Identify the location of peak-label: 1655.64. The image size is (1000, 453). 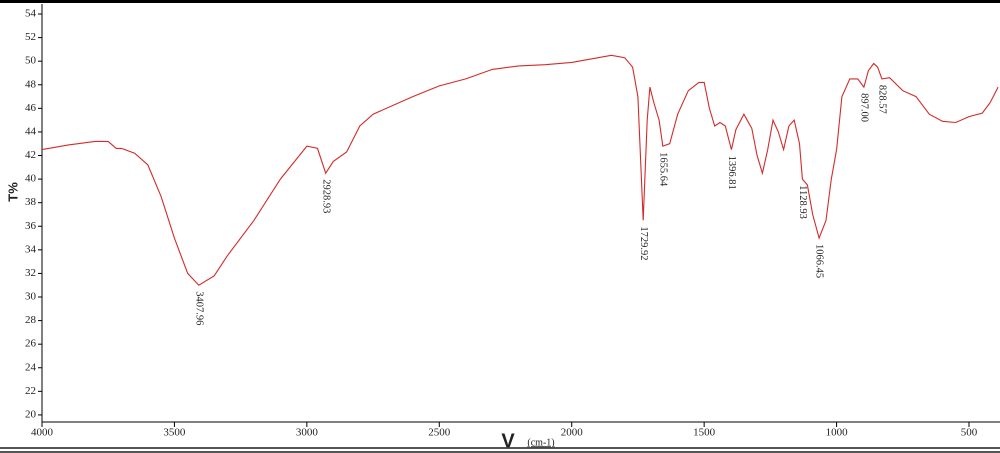
(663, 169).